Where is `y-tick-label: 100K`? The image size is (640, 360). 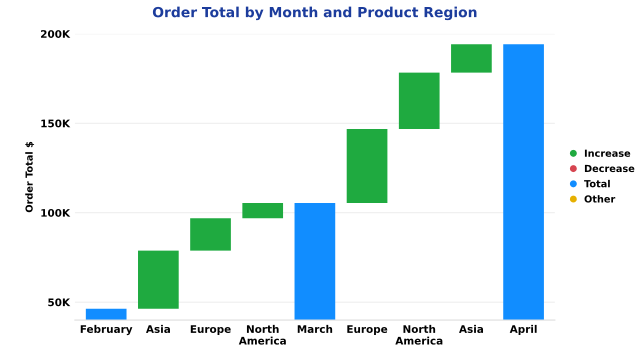
y-tick-label: 100K is located at coordinates (55, 212).